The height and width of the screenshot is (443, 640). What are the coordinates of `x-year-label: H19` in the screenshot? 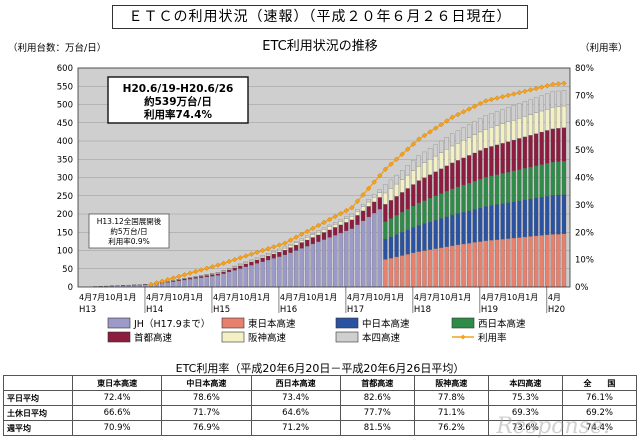 It's located at (489, 310).